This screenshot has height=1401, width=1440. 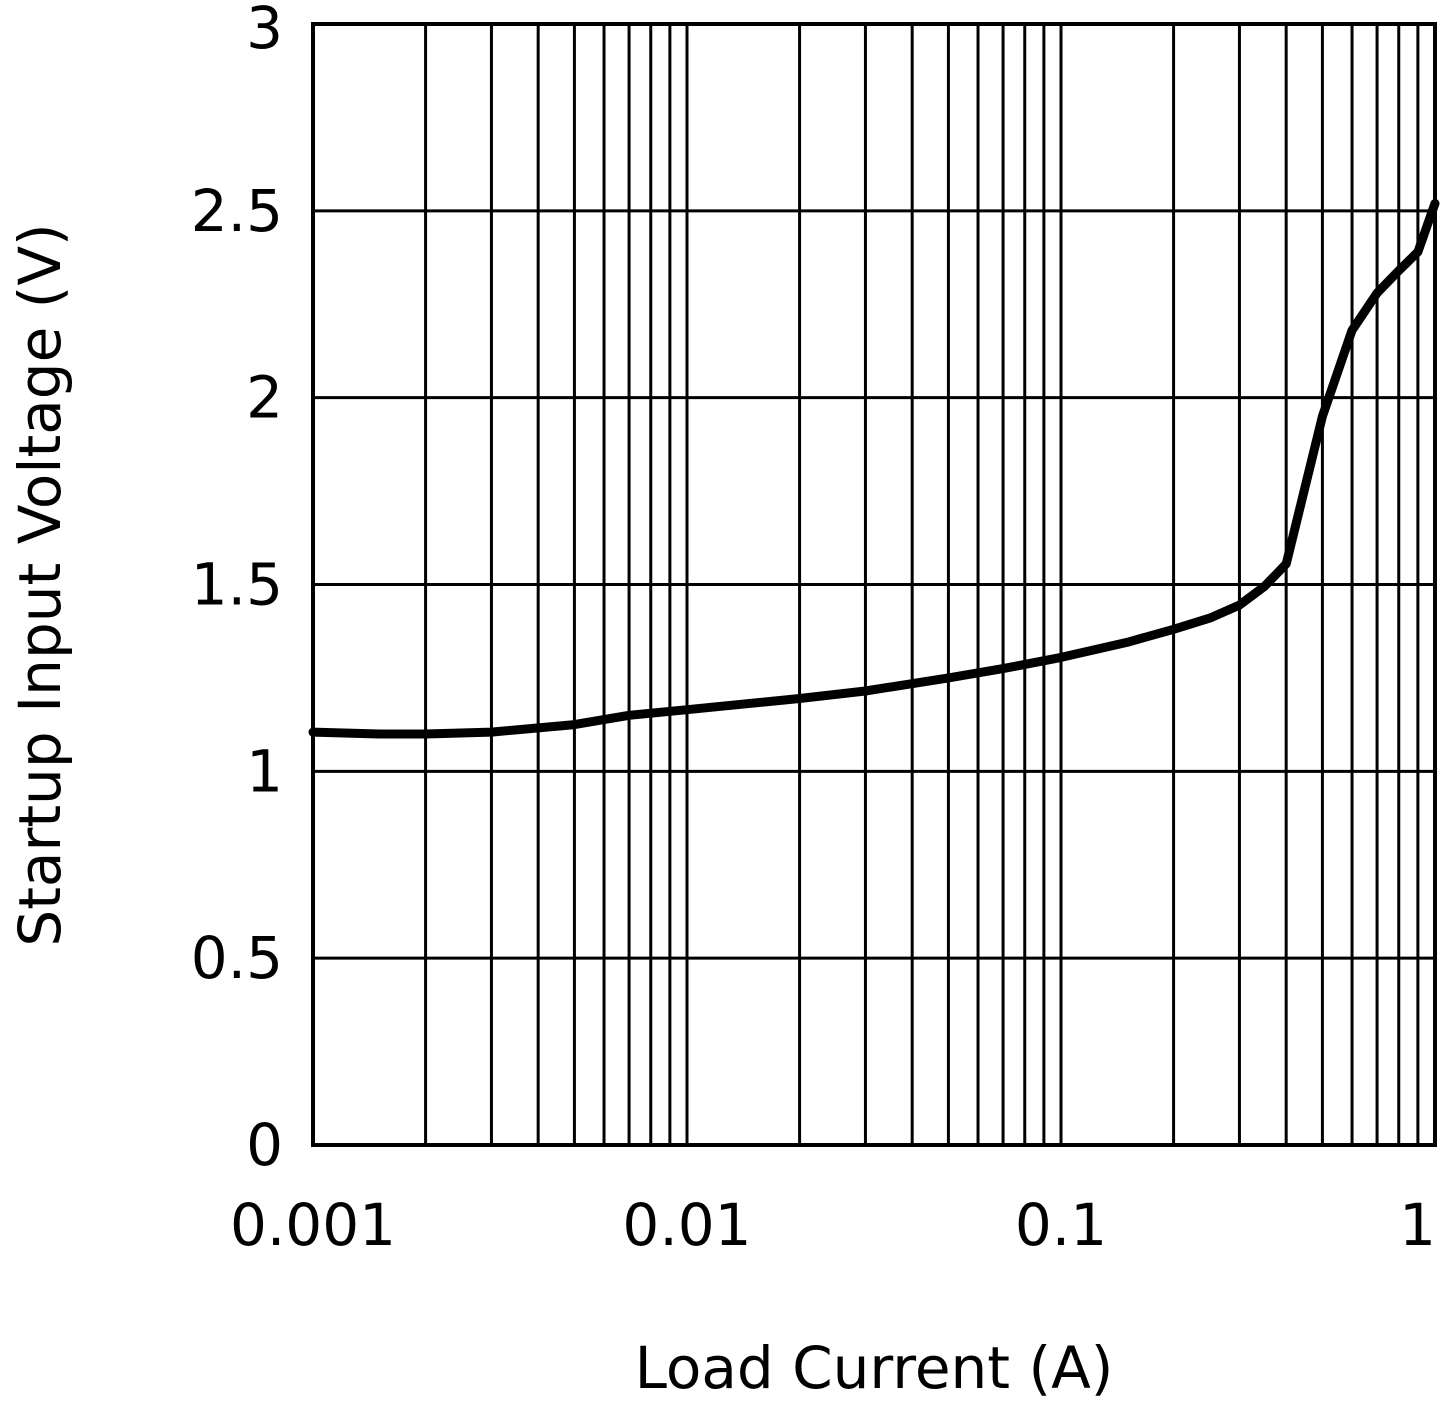 I want to click on x-tick-label: 0.001, so click(x=313, y=1225).